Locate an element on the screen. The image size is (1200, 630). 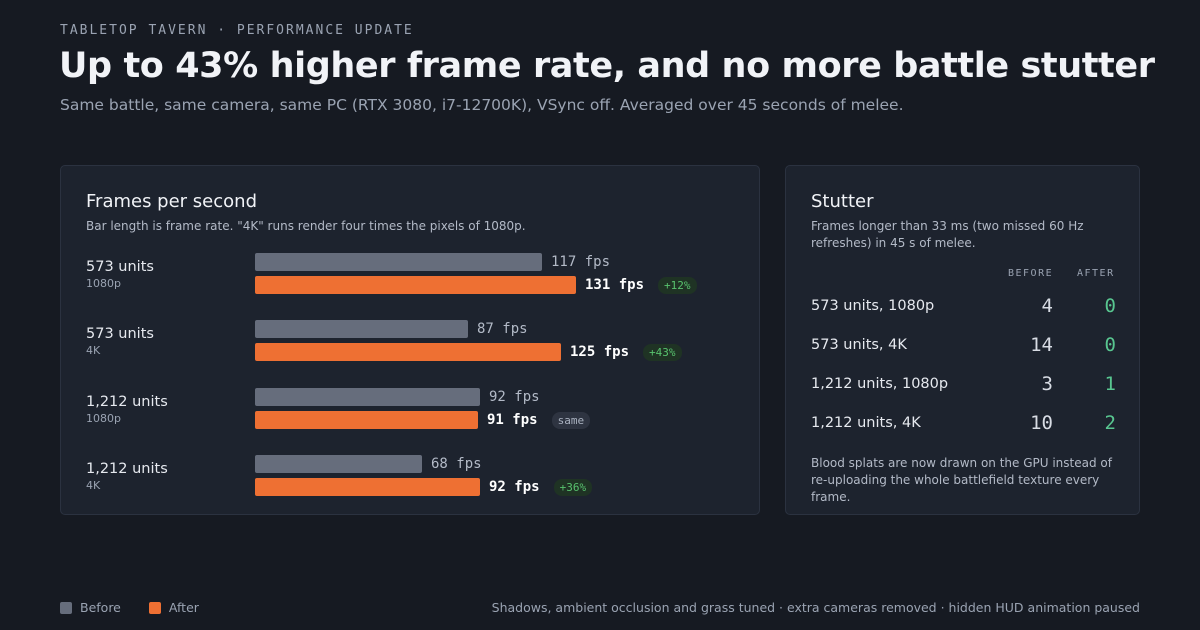
change-badge: same is located at coordinates (571, 420).